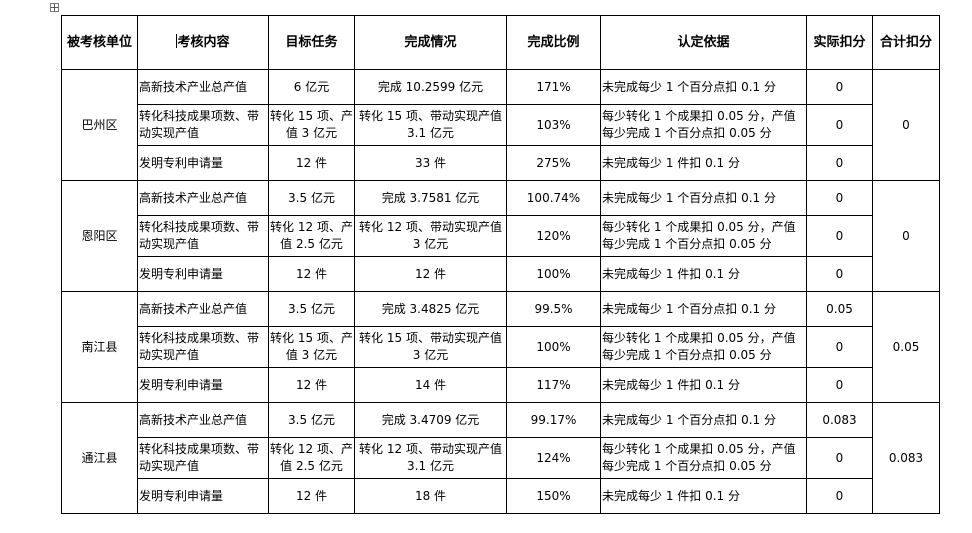  What do you see at coordinates (906, 347) in the screenshot?
I see `total-cell: 0.05` at bounding box center [906, 347].